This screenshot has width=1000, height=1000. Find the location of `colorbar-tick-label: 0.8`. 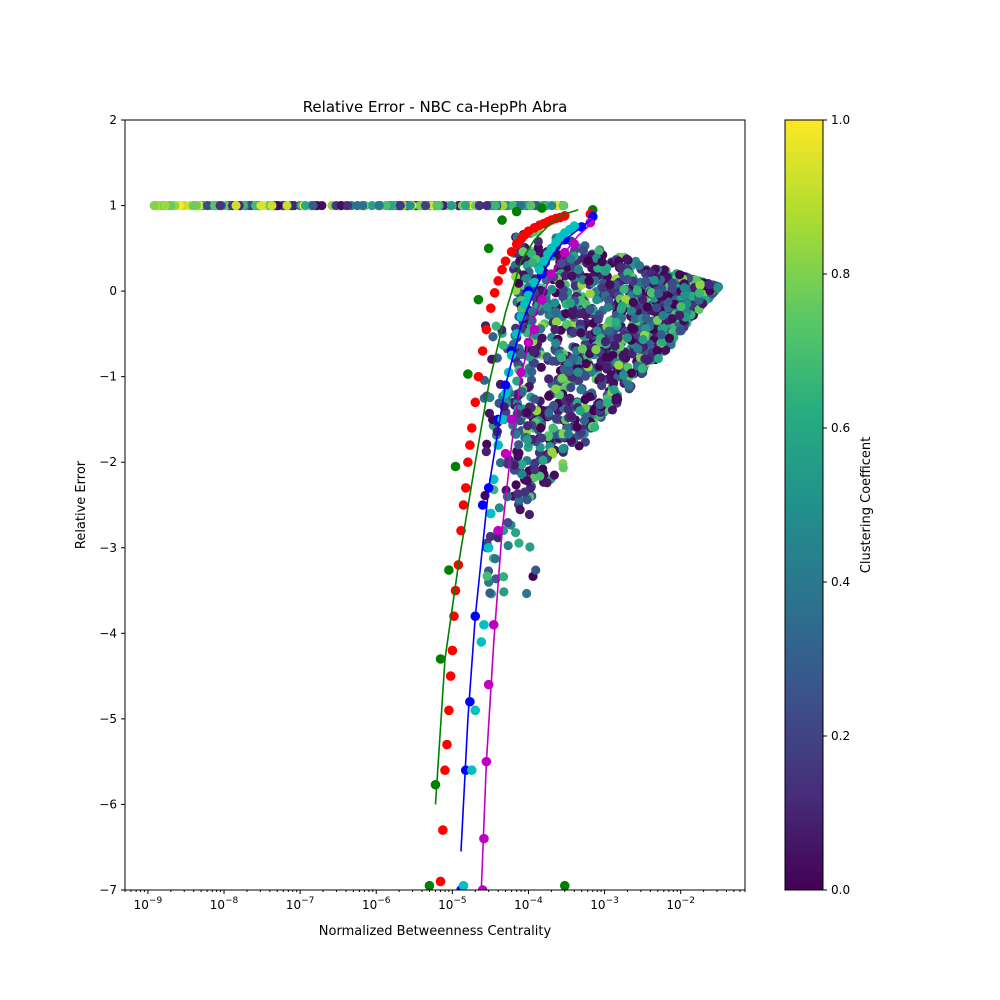

colorbar-tick-label: 0.8 is located at coordinates (840, 274).